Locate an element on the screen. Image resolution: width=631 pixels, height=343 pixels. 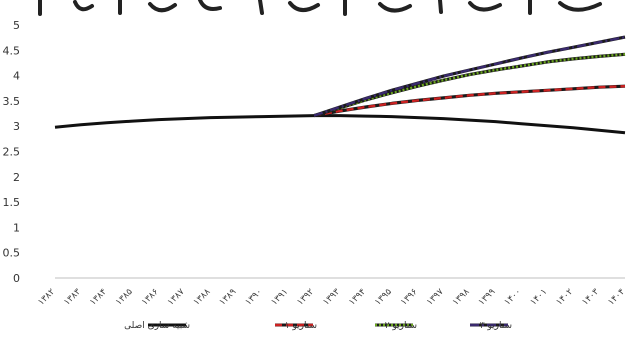
legend-label: سناریو ۳ is located at coordinates (496, 326).